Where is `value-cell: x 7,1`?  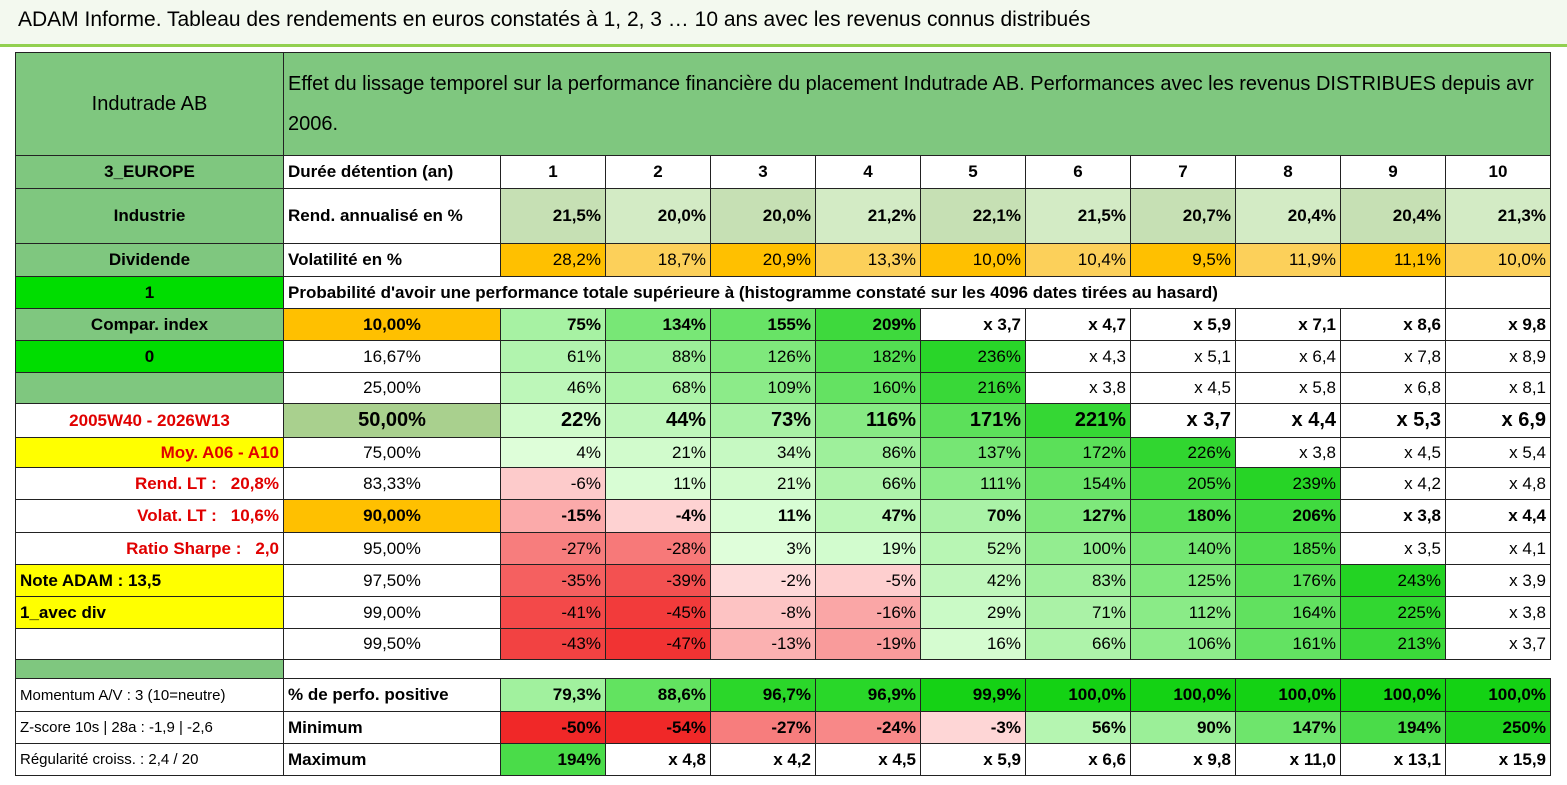
value-cell: x 7,1 is located at coordinates (1288, 324).